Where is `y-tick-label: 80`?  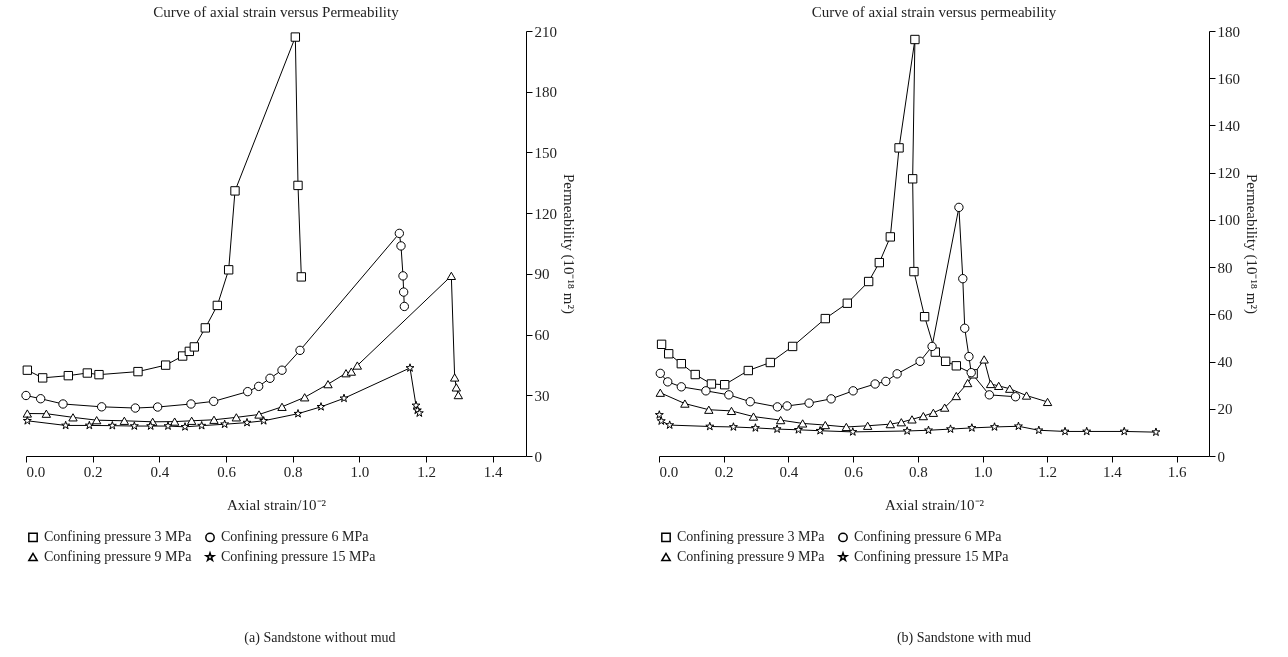 y-tick-label: 80 is located at coordinates (1225, 267).